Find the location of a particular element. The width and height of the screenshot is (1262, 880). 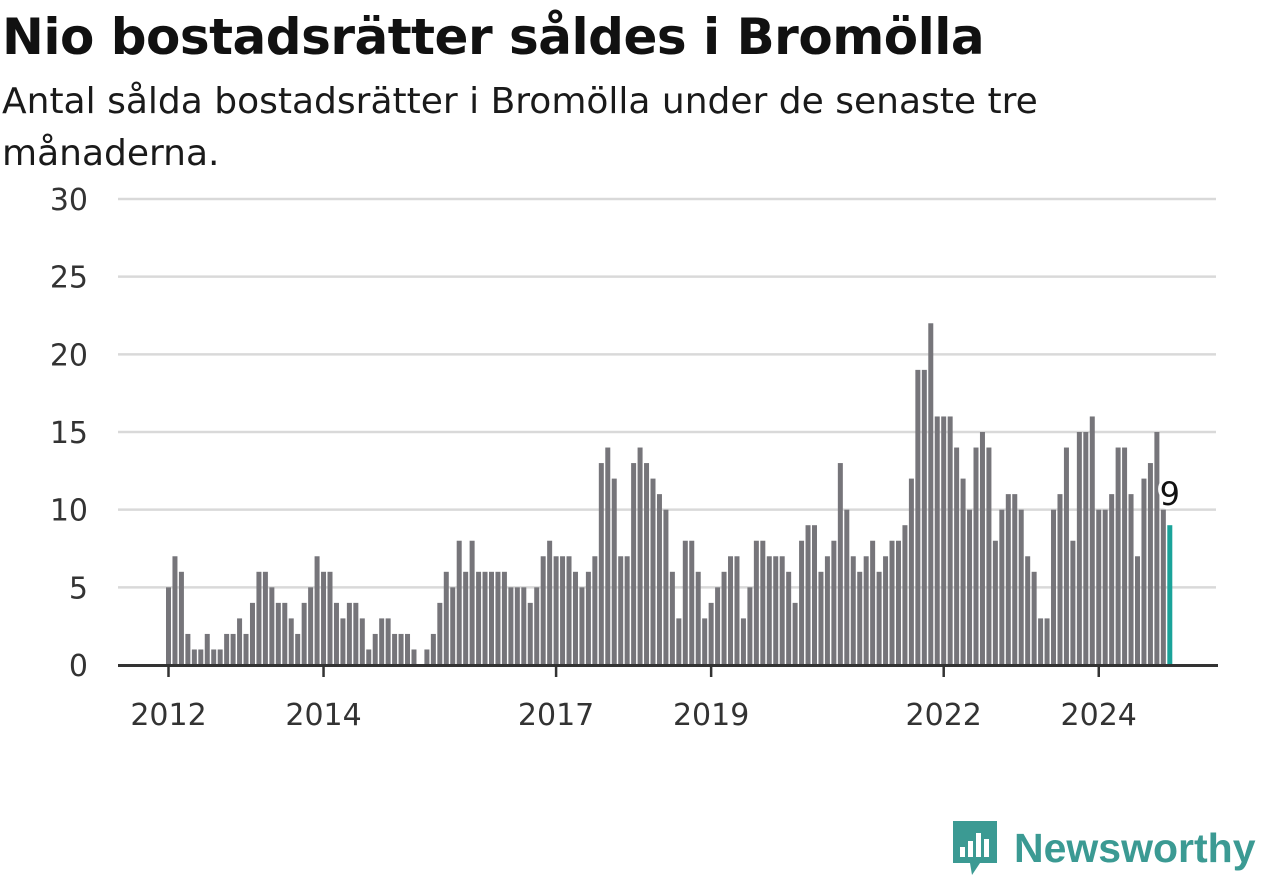

highlight-bar is located at coordinates (1170, 595).